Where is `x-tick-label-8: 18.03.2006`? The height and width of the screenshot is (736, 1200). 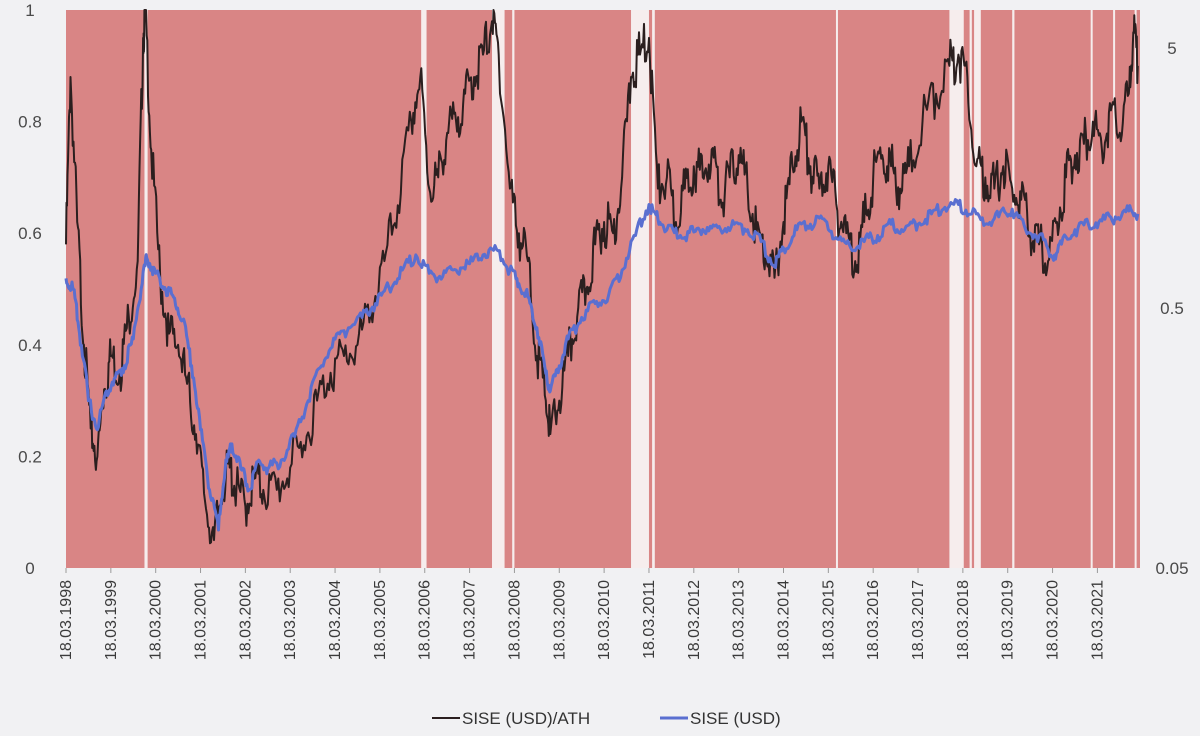
x-tick-label-8: 18.03.2006 is located at coordinates (425, 620).